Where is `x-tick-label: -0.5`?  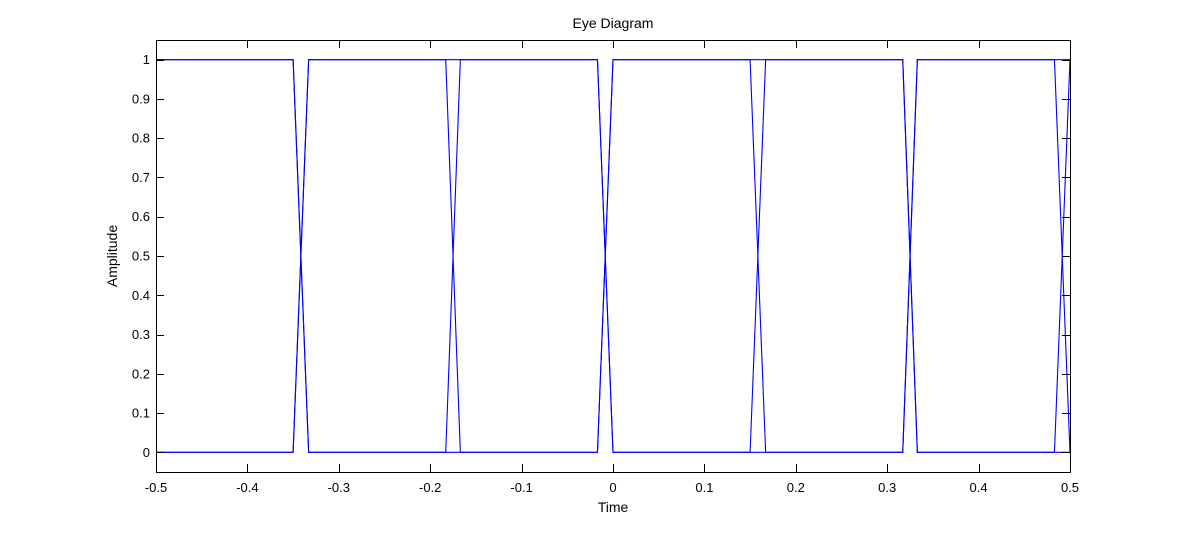 x-tick-label: -0.5 is located at coordinates (156, 487).